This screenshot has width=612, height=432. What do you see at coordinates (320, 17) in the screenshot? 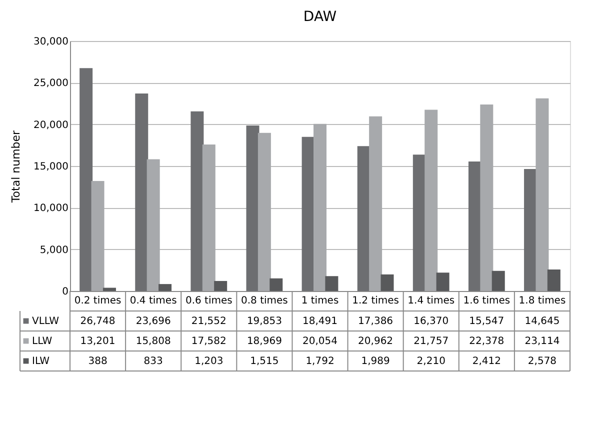
I see `chart-title: DAW` at bounding box center [320, 17].